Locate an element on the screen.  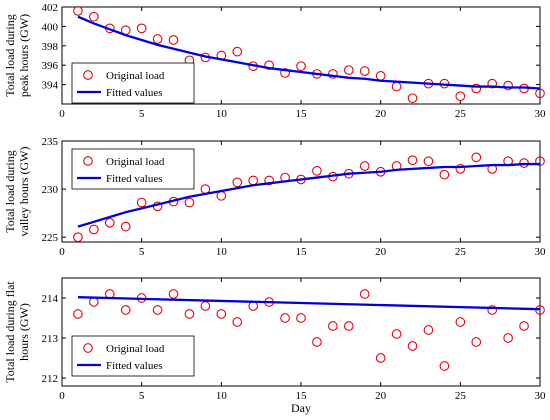
y-tick-label: 398 is located at coordinates (50, 47).